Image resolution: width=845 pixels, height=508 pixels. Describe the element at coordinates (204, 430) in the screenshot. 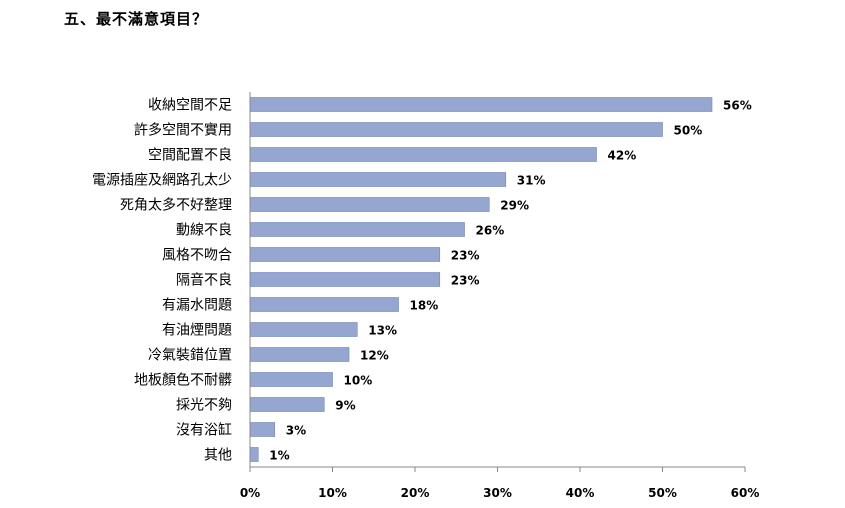

I see `category-label: 沒有浴缸` at that location.